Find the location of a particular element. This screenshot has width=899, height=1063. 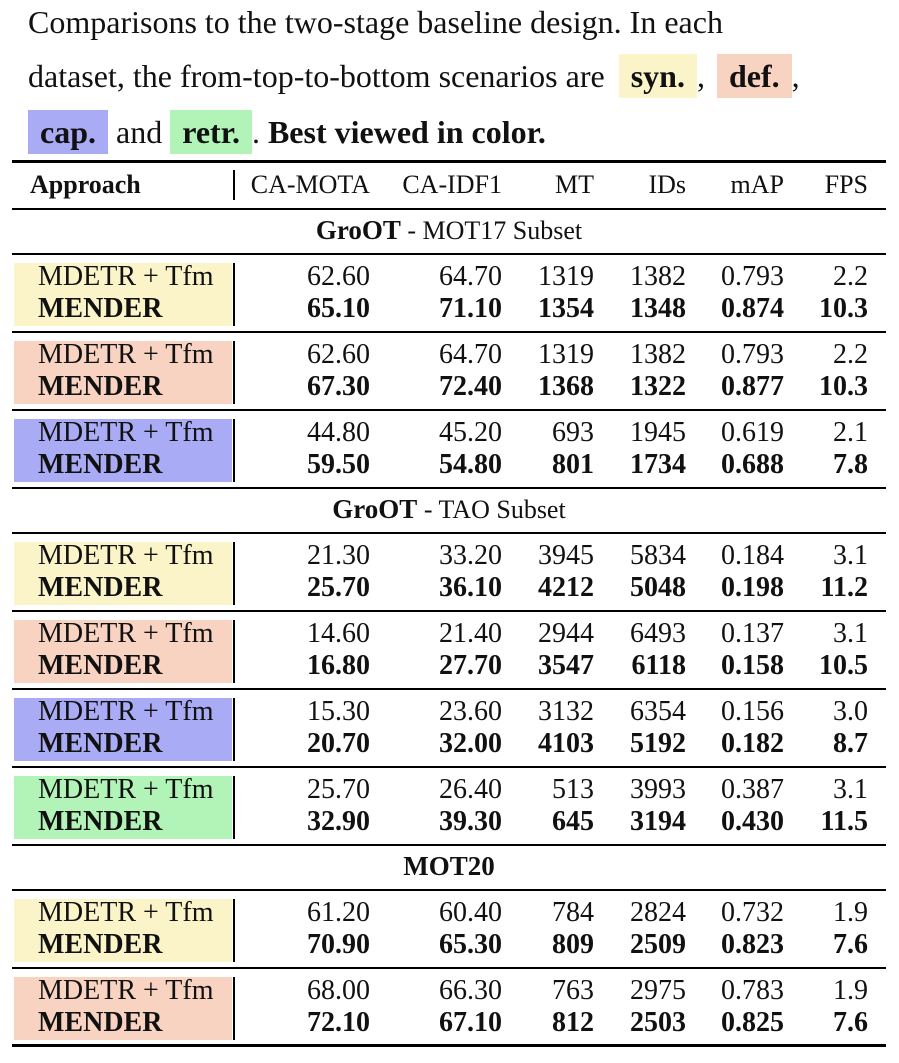

cell-ids: 1348 is located at coordinates (658, 308).